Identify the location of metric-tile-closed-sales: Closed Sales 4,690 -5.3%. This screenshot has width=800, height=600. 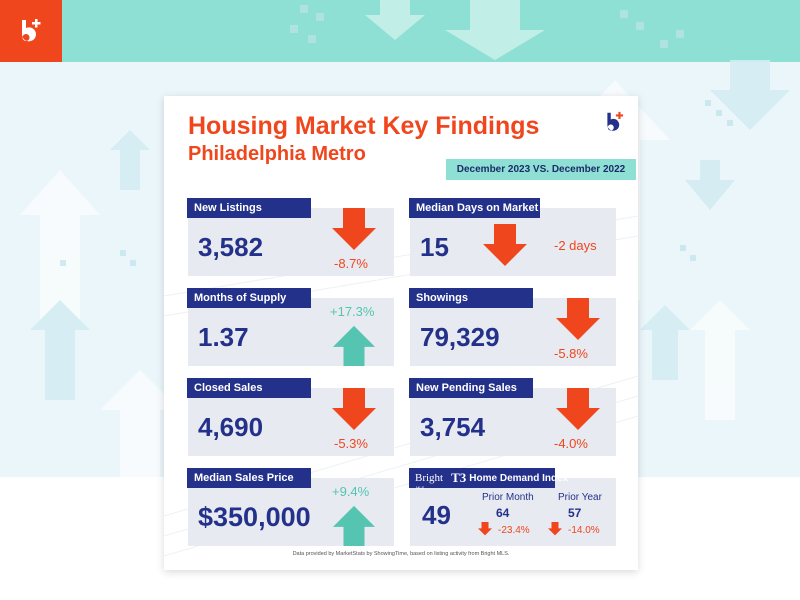
(290, 417).